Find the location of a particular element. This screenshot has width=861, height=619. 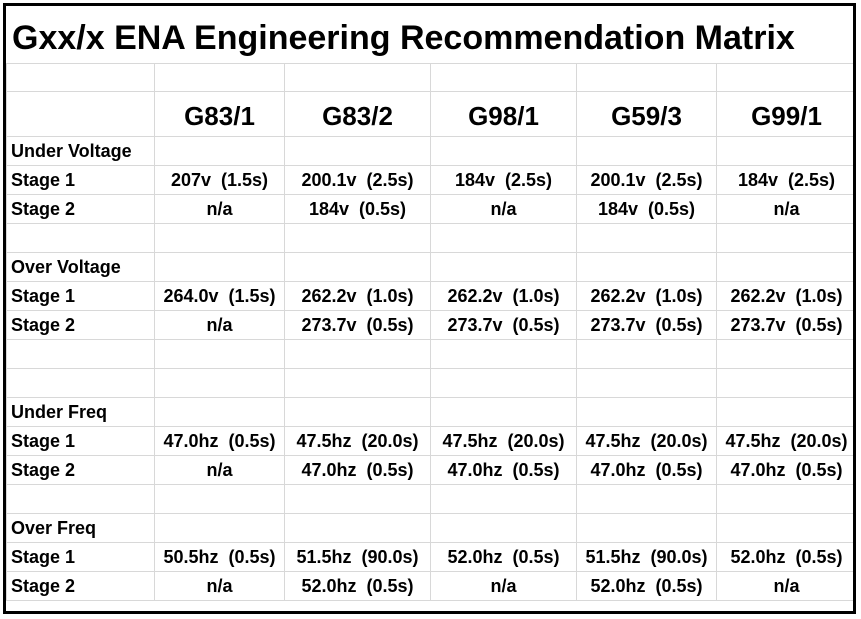

value-cell: 51.5hz (90.0s) is located at coordinates (357, 557).